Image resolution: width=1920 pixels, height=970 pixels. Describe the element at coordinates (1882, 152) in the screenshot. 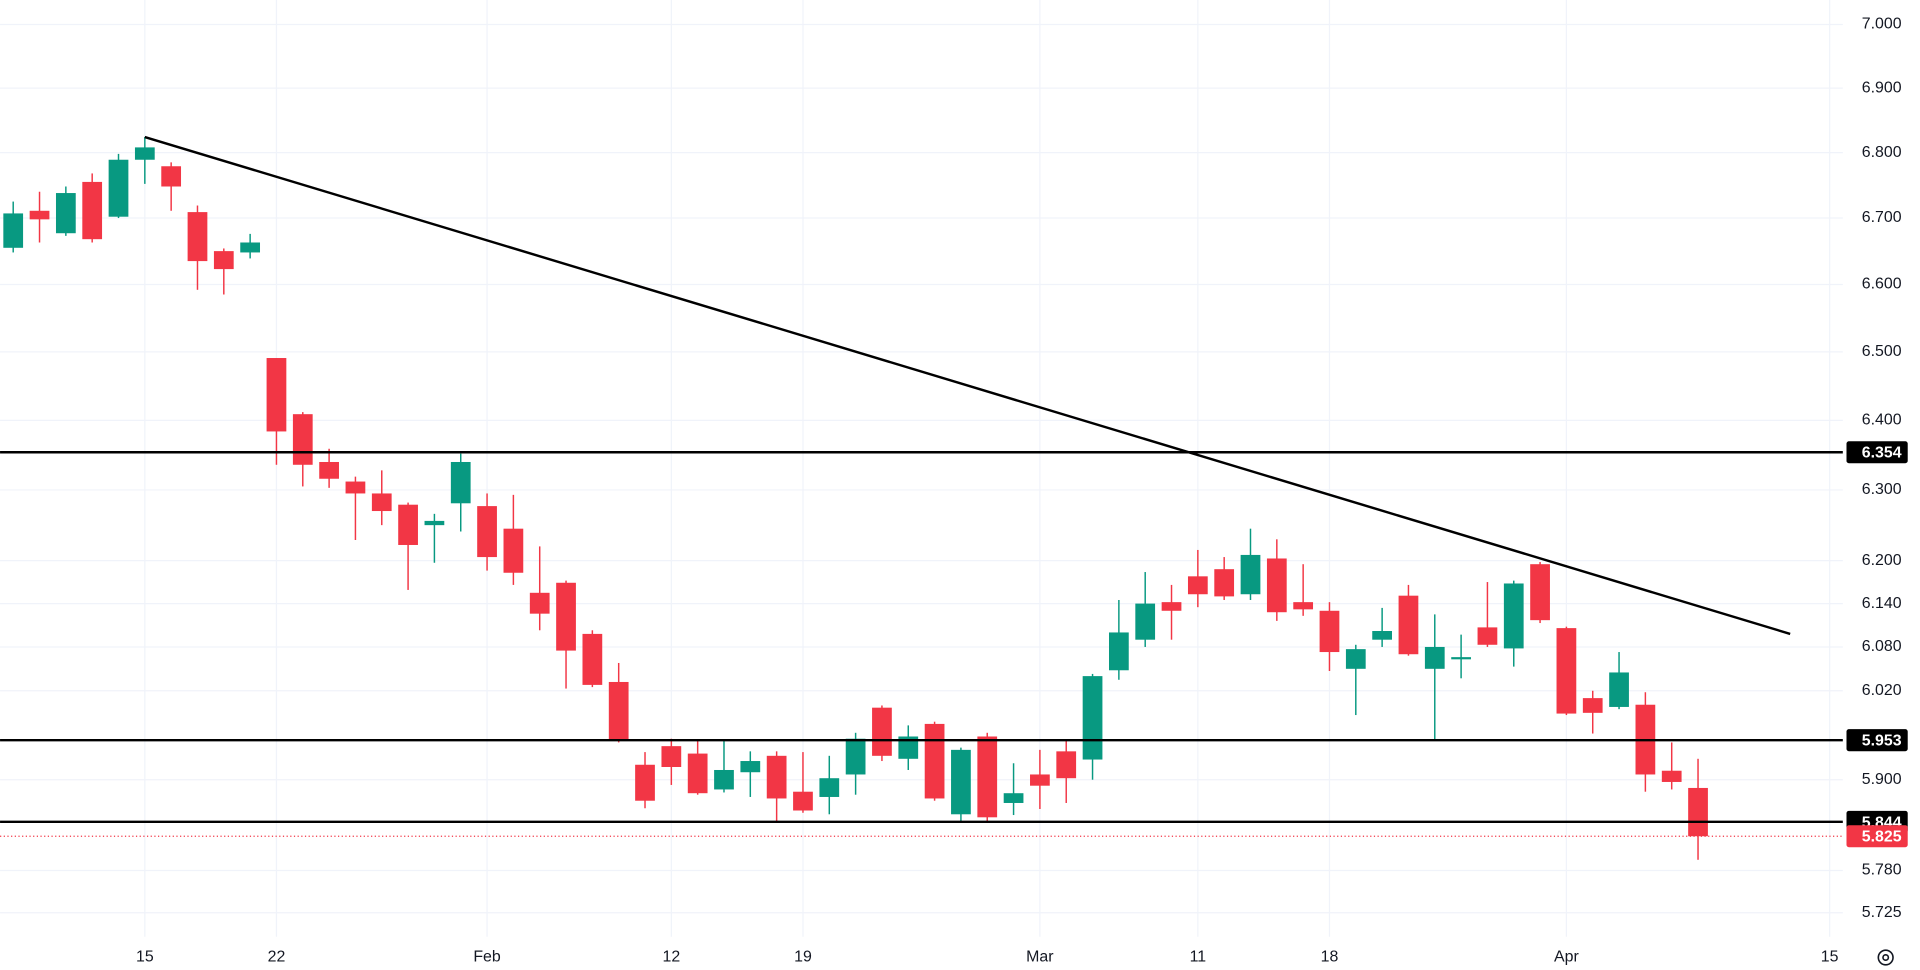

I see `y-tick-label: 6.800` at that location.